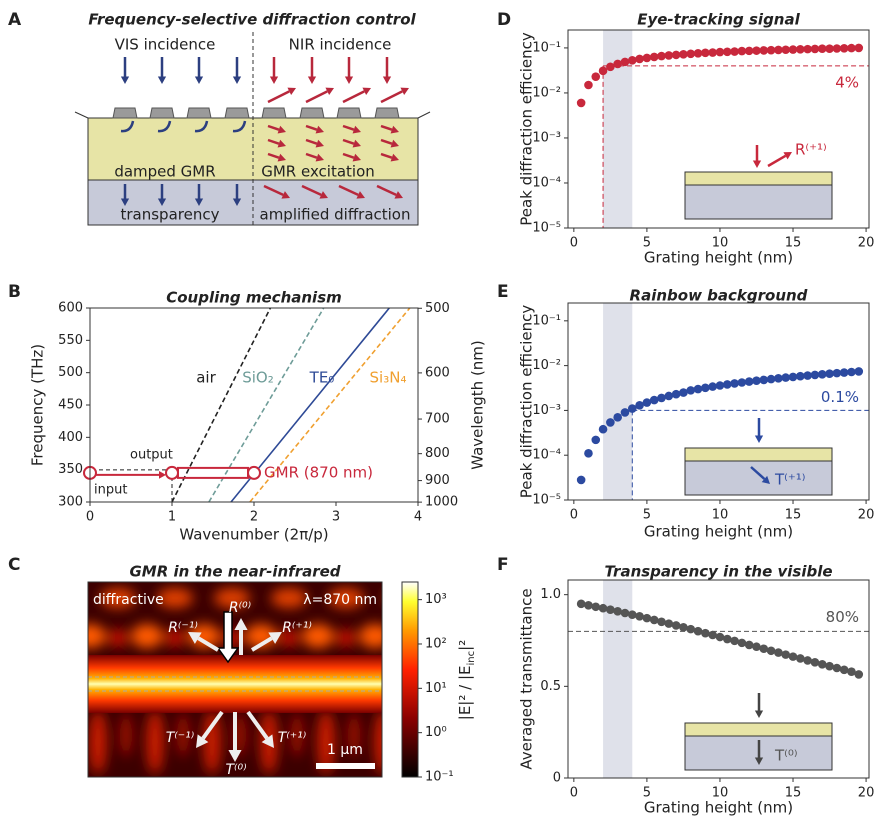 The image size is (876, 821). I want to click on y2-tick-label: 900, so click(437, 480).